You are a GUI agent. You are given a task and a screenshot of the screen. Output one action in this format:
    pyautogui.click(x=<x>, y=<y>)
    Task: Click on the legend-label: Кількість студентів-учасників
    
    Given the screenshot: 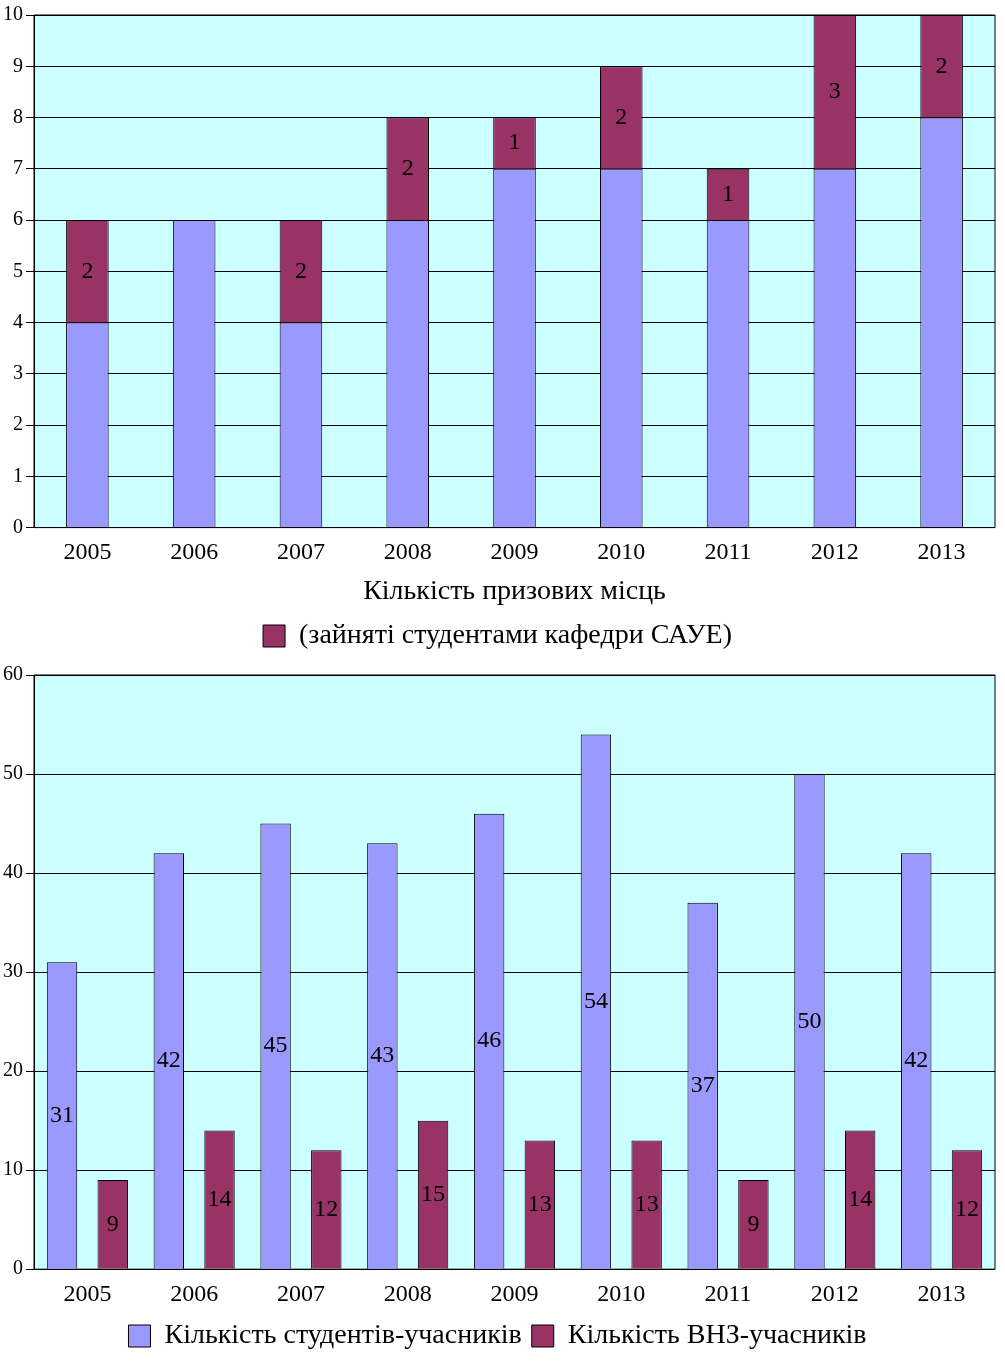 What is the action you would take?
    pyautogui.click(x=343, y=1334)
    